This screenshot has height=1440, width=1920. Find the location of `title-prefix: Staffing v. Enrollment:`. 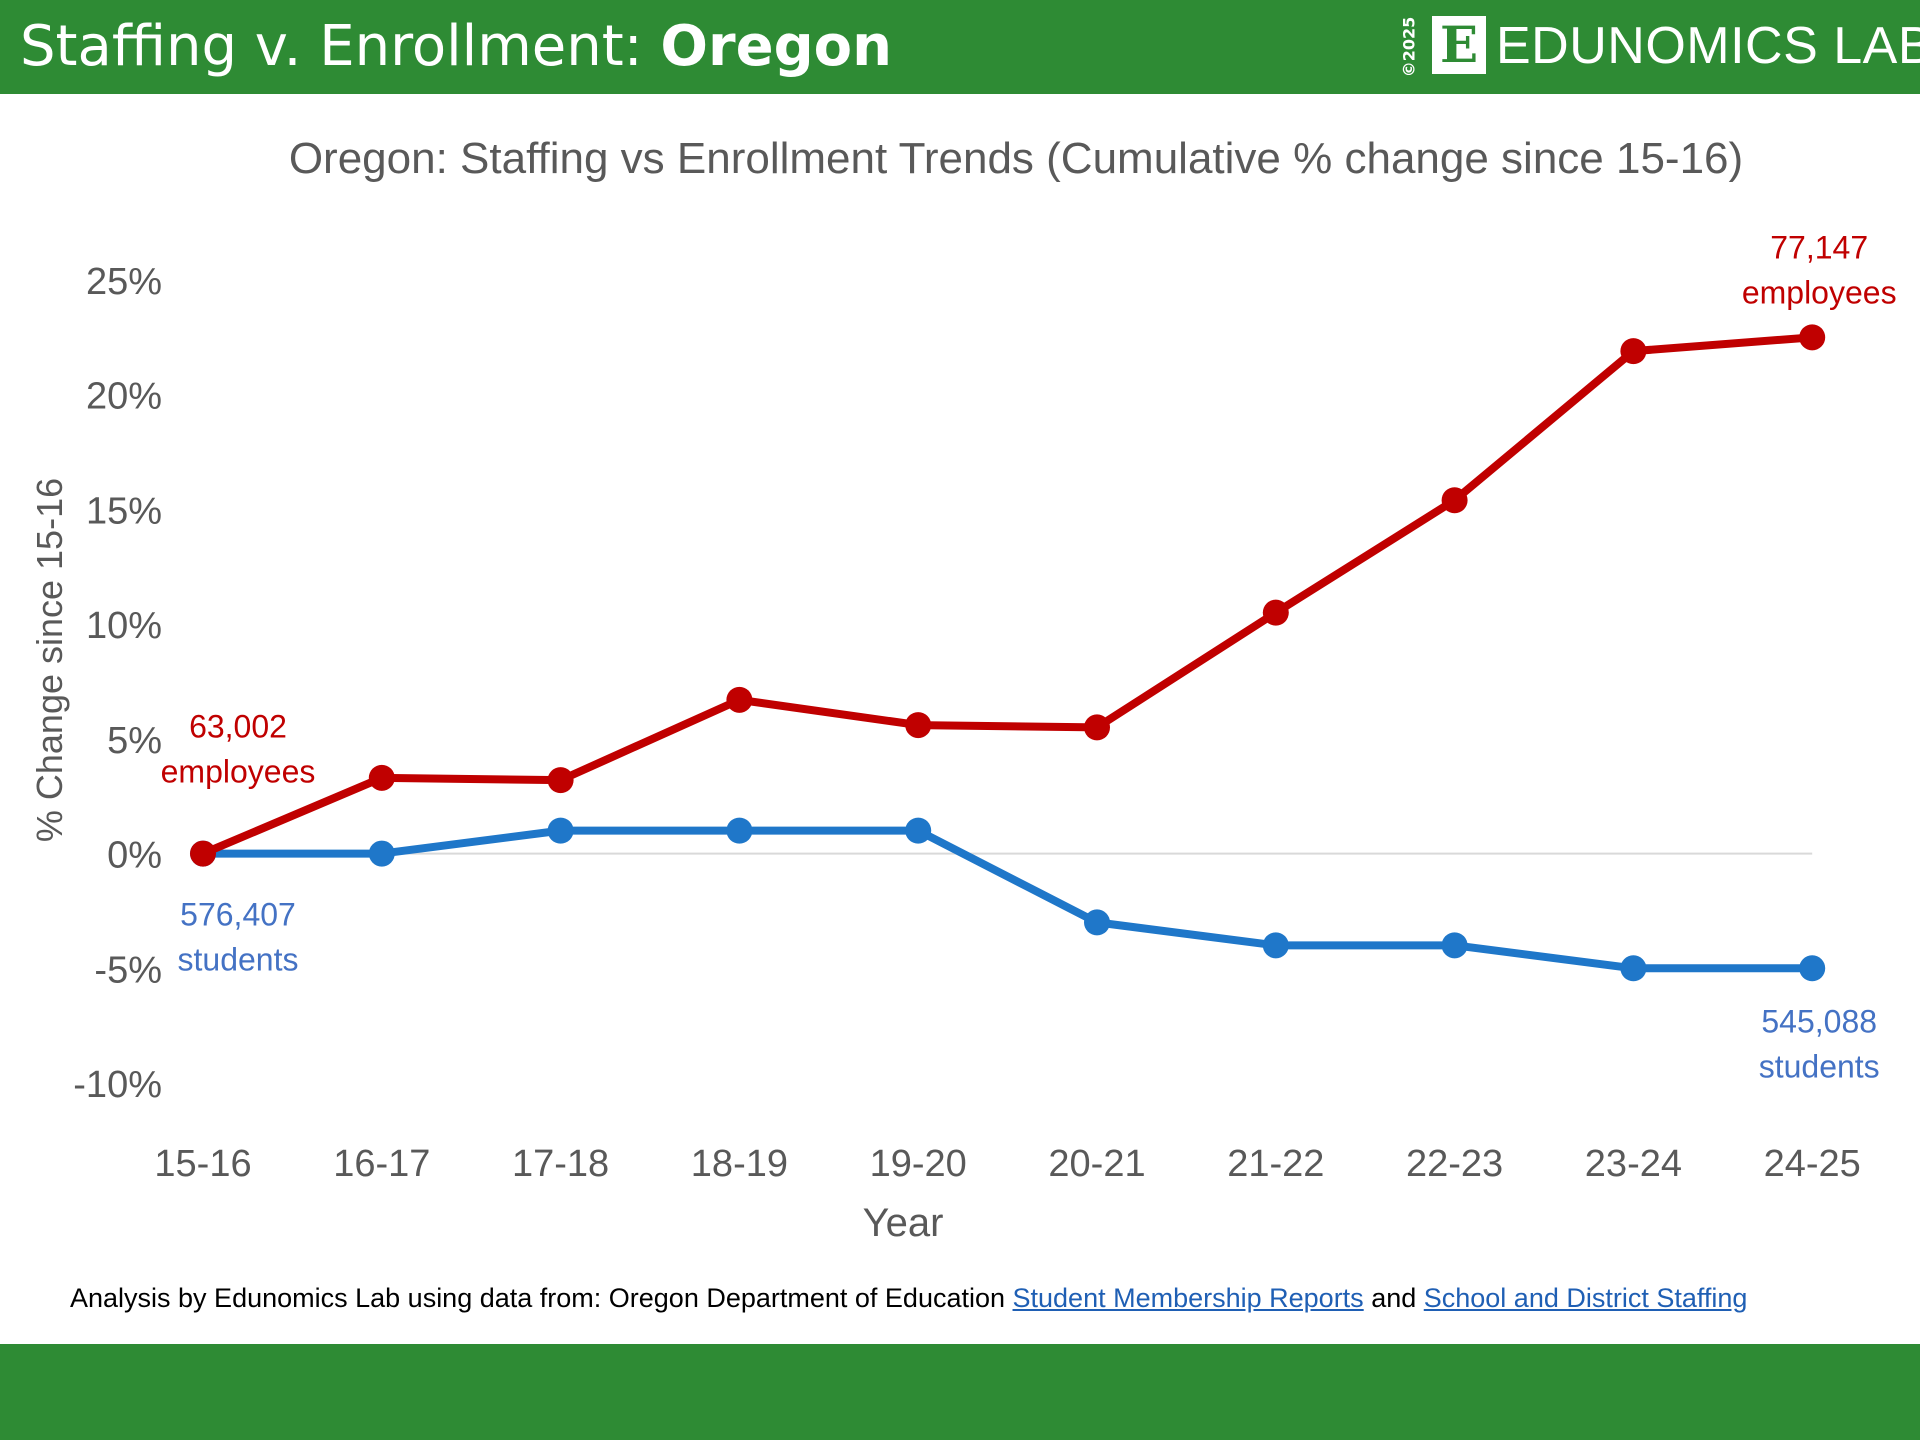

title-prefix: Staffing v. Enrollment: is located at coordinates (340, 46).